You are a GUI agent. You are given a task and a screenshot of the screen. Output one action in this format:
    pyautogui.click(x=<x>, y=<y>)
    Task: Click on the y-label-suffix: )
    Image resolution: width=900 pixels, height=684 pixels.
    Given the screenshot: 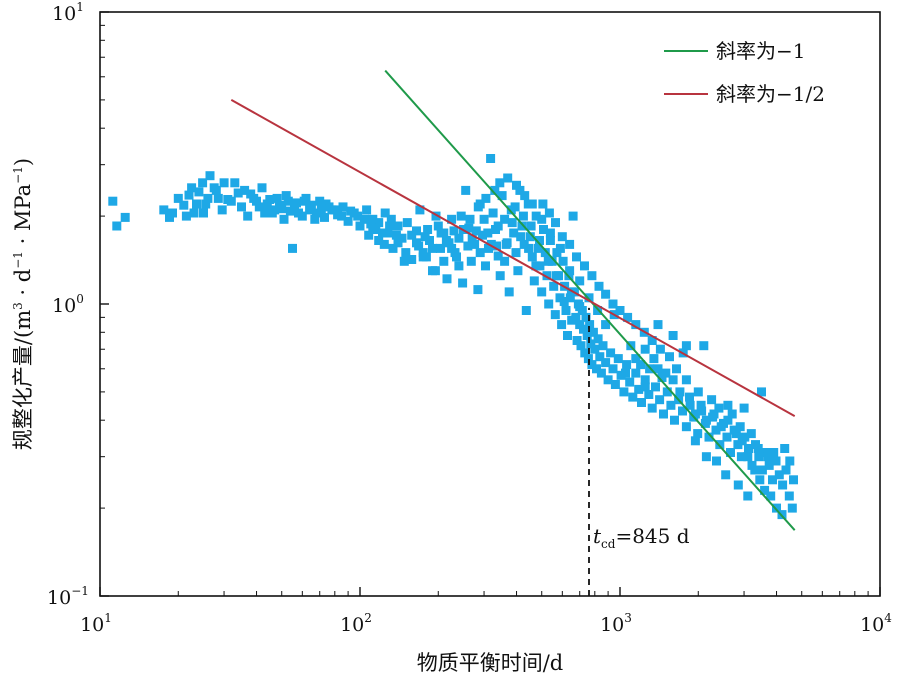 What is the action you would take?
    pyautogui.click(x=23, y=162)
    